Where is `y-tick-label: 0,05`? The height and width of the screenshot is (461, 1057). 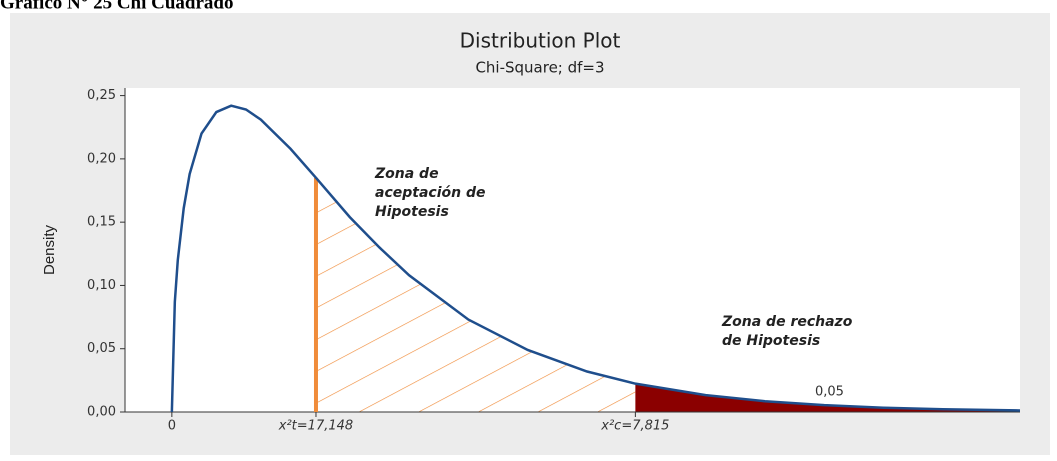 y-tick-label: 0,05 is located at coordinates (101, 348).